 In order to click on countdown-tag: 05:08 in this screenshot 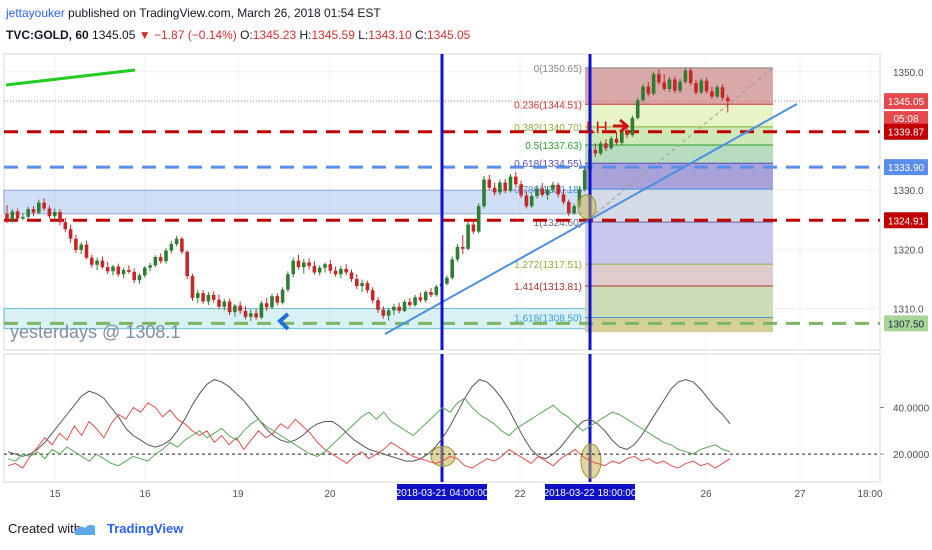, I will do `click(905, 119)`.